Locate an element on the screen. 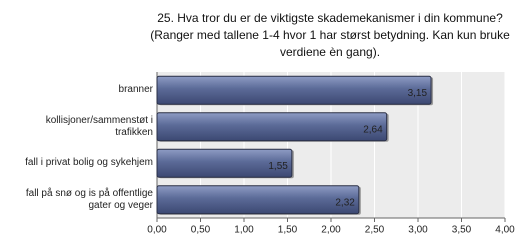 Image resolution: width=520 pixels, height=250 pixels. x-tick-label: 3,00 is located at coordinates (418, 230).